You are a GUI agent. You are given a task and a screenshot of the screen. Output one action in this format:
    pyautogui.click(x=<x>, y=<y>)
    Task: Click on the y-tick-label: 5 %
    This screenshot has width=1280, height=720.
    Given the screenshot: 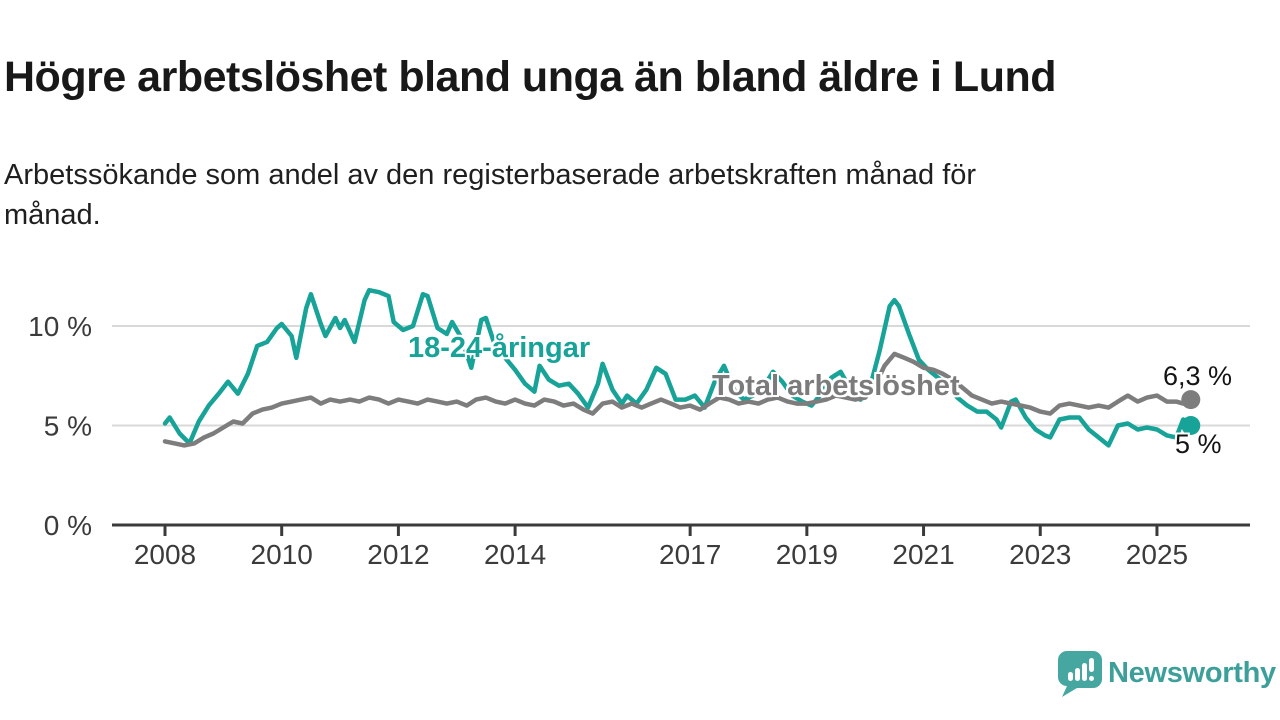 What is the action you would take?
    pyautogui.click(x=68, y=426)
    